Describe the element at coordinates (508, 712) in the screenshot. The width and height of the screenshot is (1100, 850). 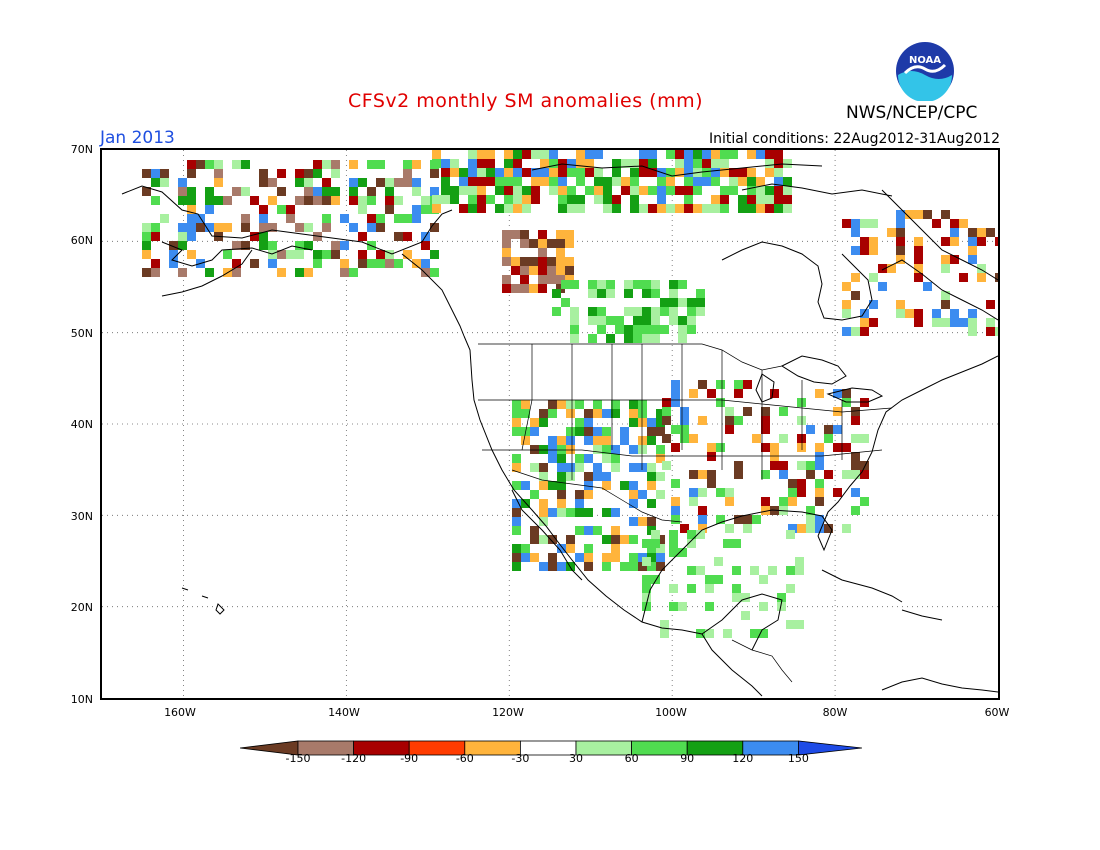
I see `lon-label-120w: 120W` at that location.